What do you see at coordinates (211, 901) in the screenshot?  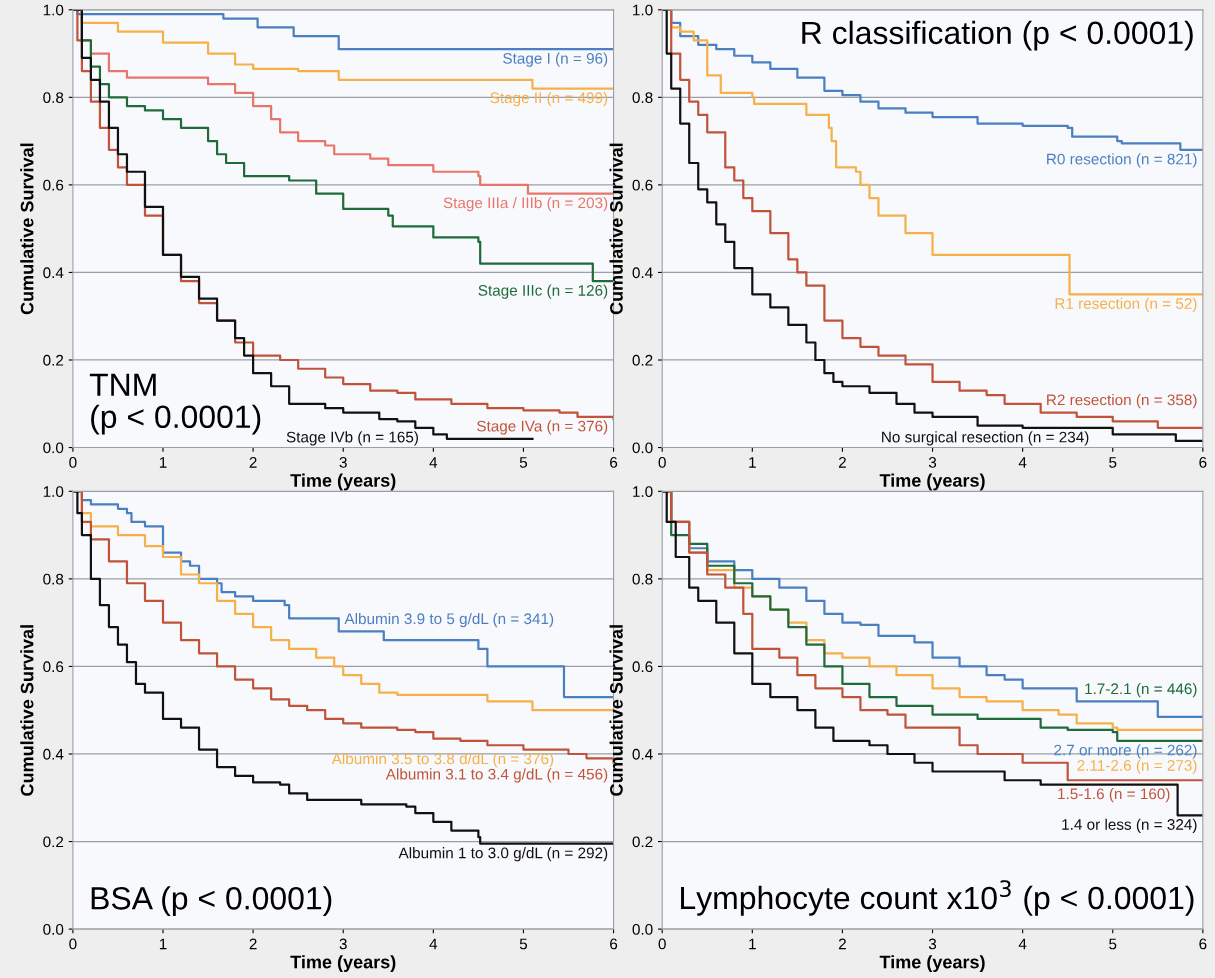 I see `text: BSA (p < 0.0001)` at bounding box center [211, 901].